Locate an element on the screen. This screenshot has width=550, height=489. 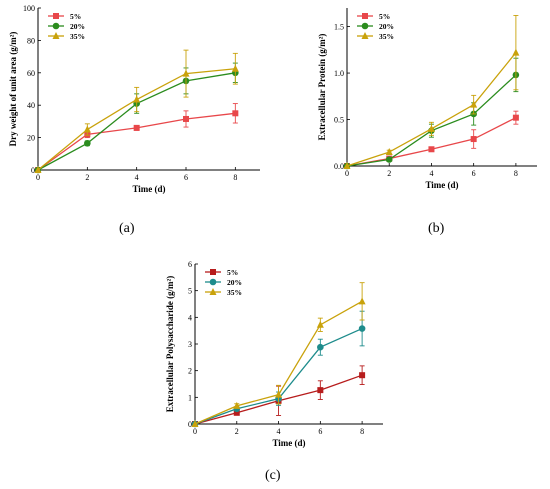
panel-label-c: (c) is located at coordinates (273, 475).